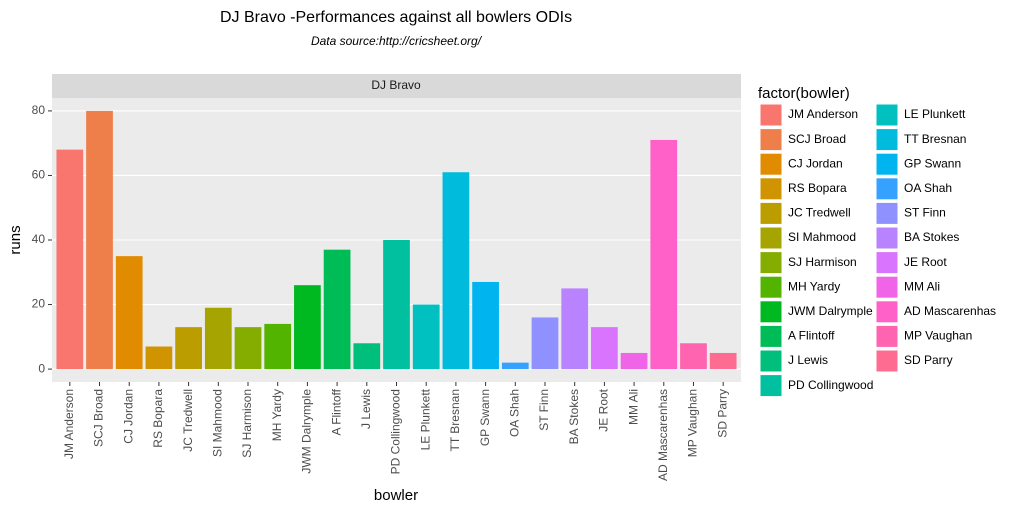 This screenshot has height=512, width=1024. Describe the element at coordinates (455, 420) in the screenshot. I see `x-tick-label: TT Bresnan` at that location.